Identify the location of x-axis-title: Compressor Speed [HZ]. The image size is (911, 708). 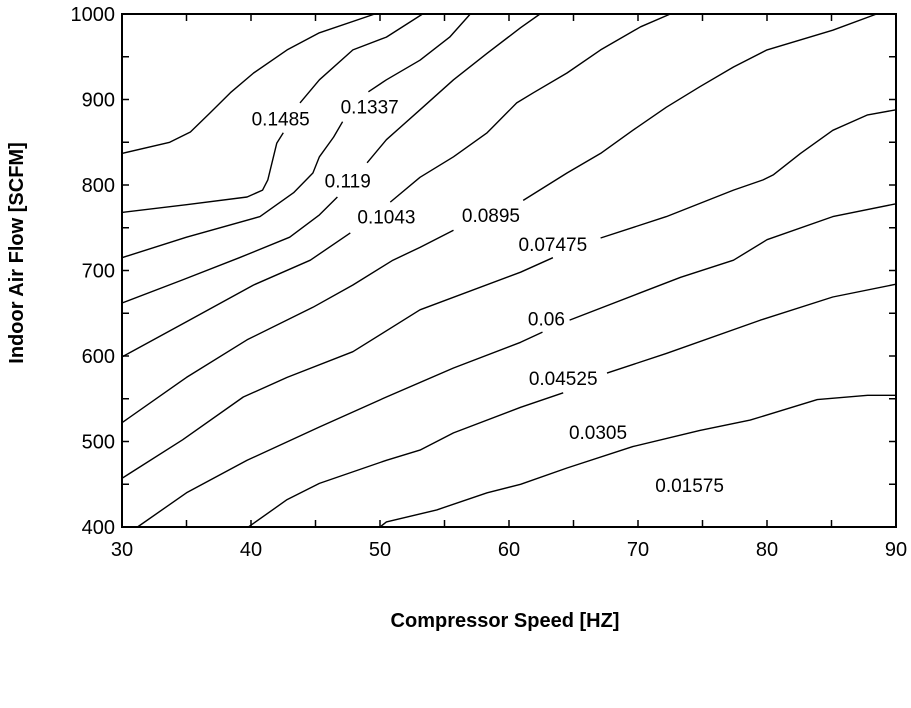
(505, 621).